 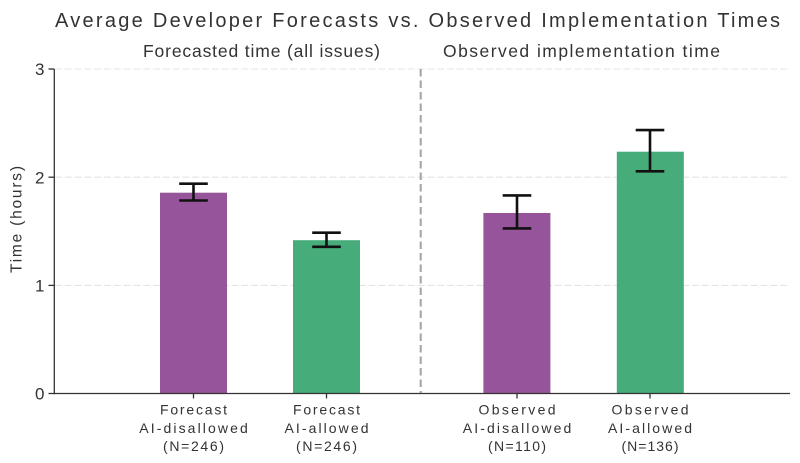 What do you see at coordinates (39, 177) in the screenshot?
I see `svg-text: 2` at bounding box center [39, 177].